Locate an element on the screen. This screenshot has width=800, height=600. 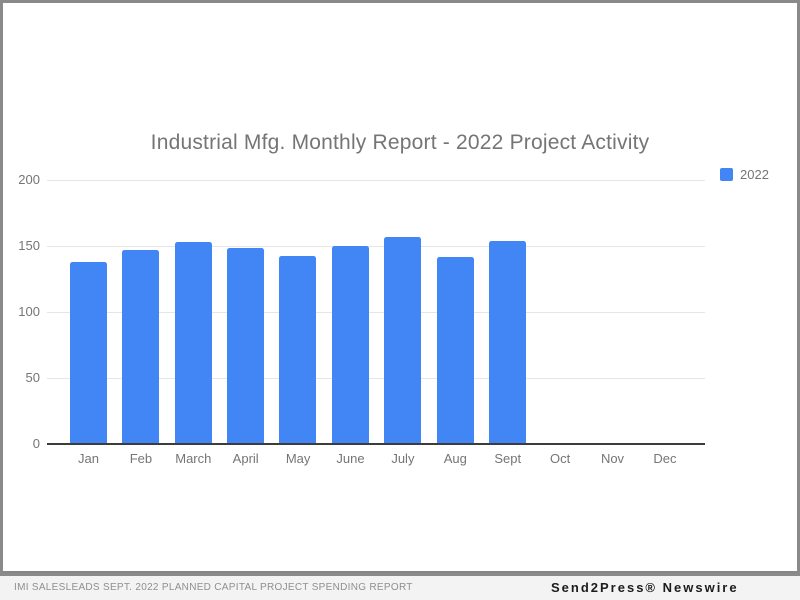
y-tick-label-50: 50 is located at coordinates (32, 377).